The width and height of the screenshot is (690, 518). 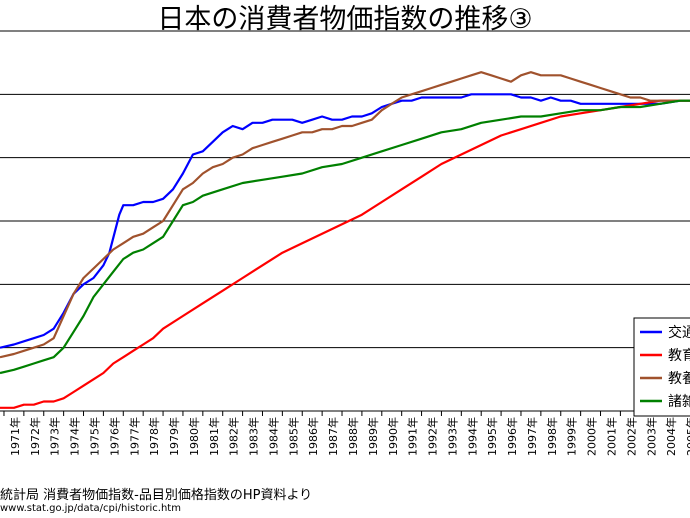 What do you see at coordinates (333, 436) in the screenshot?
I see `x-tick-label-1987: 1987年` at bounding box center [333, 436].